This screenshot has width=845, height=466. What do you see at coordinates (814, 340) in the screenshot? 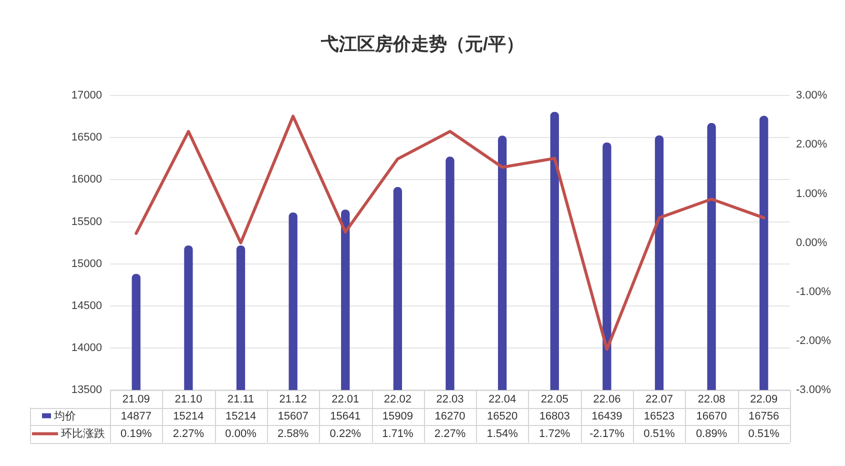
I see `y2-tick-label: -2.00%` at bounding box center [814, 340].